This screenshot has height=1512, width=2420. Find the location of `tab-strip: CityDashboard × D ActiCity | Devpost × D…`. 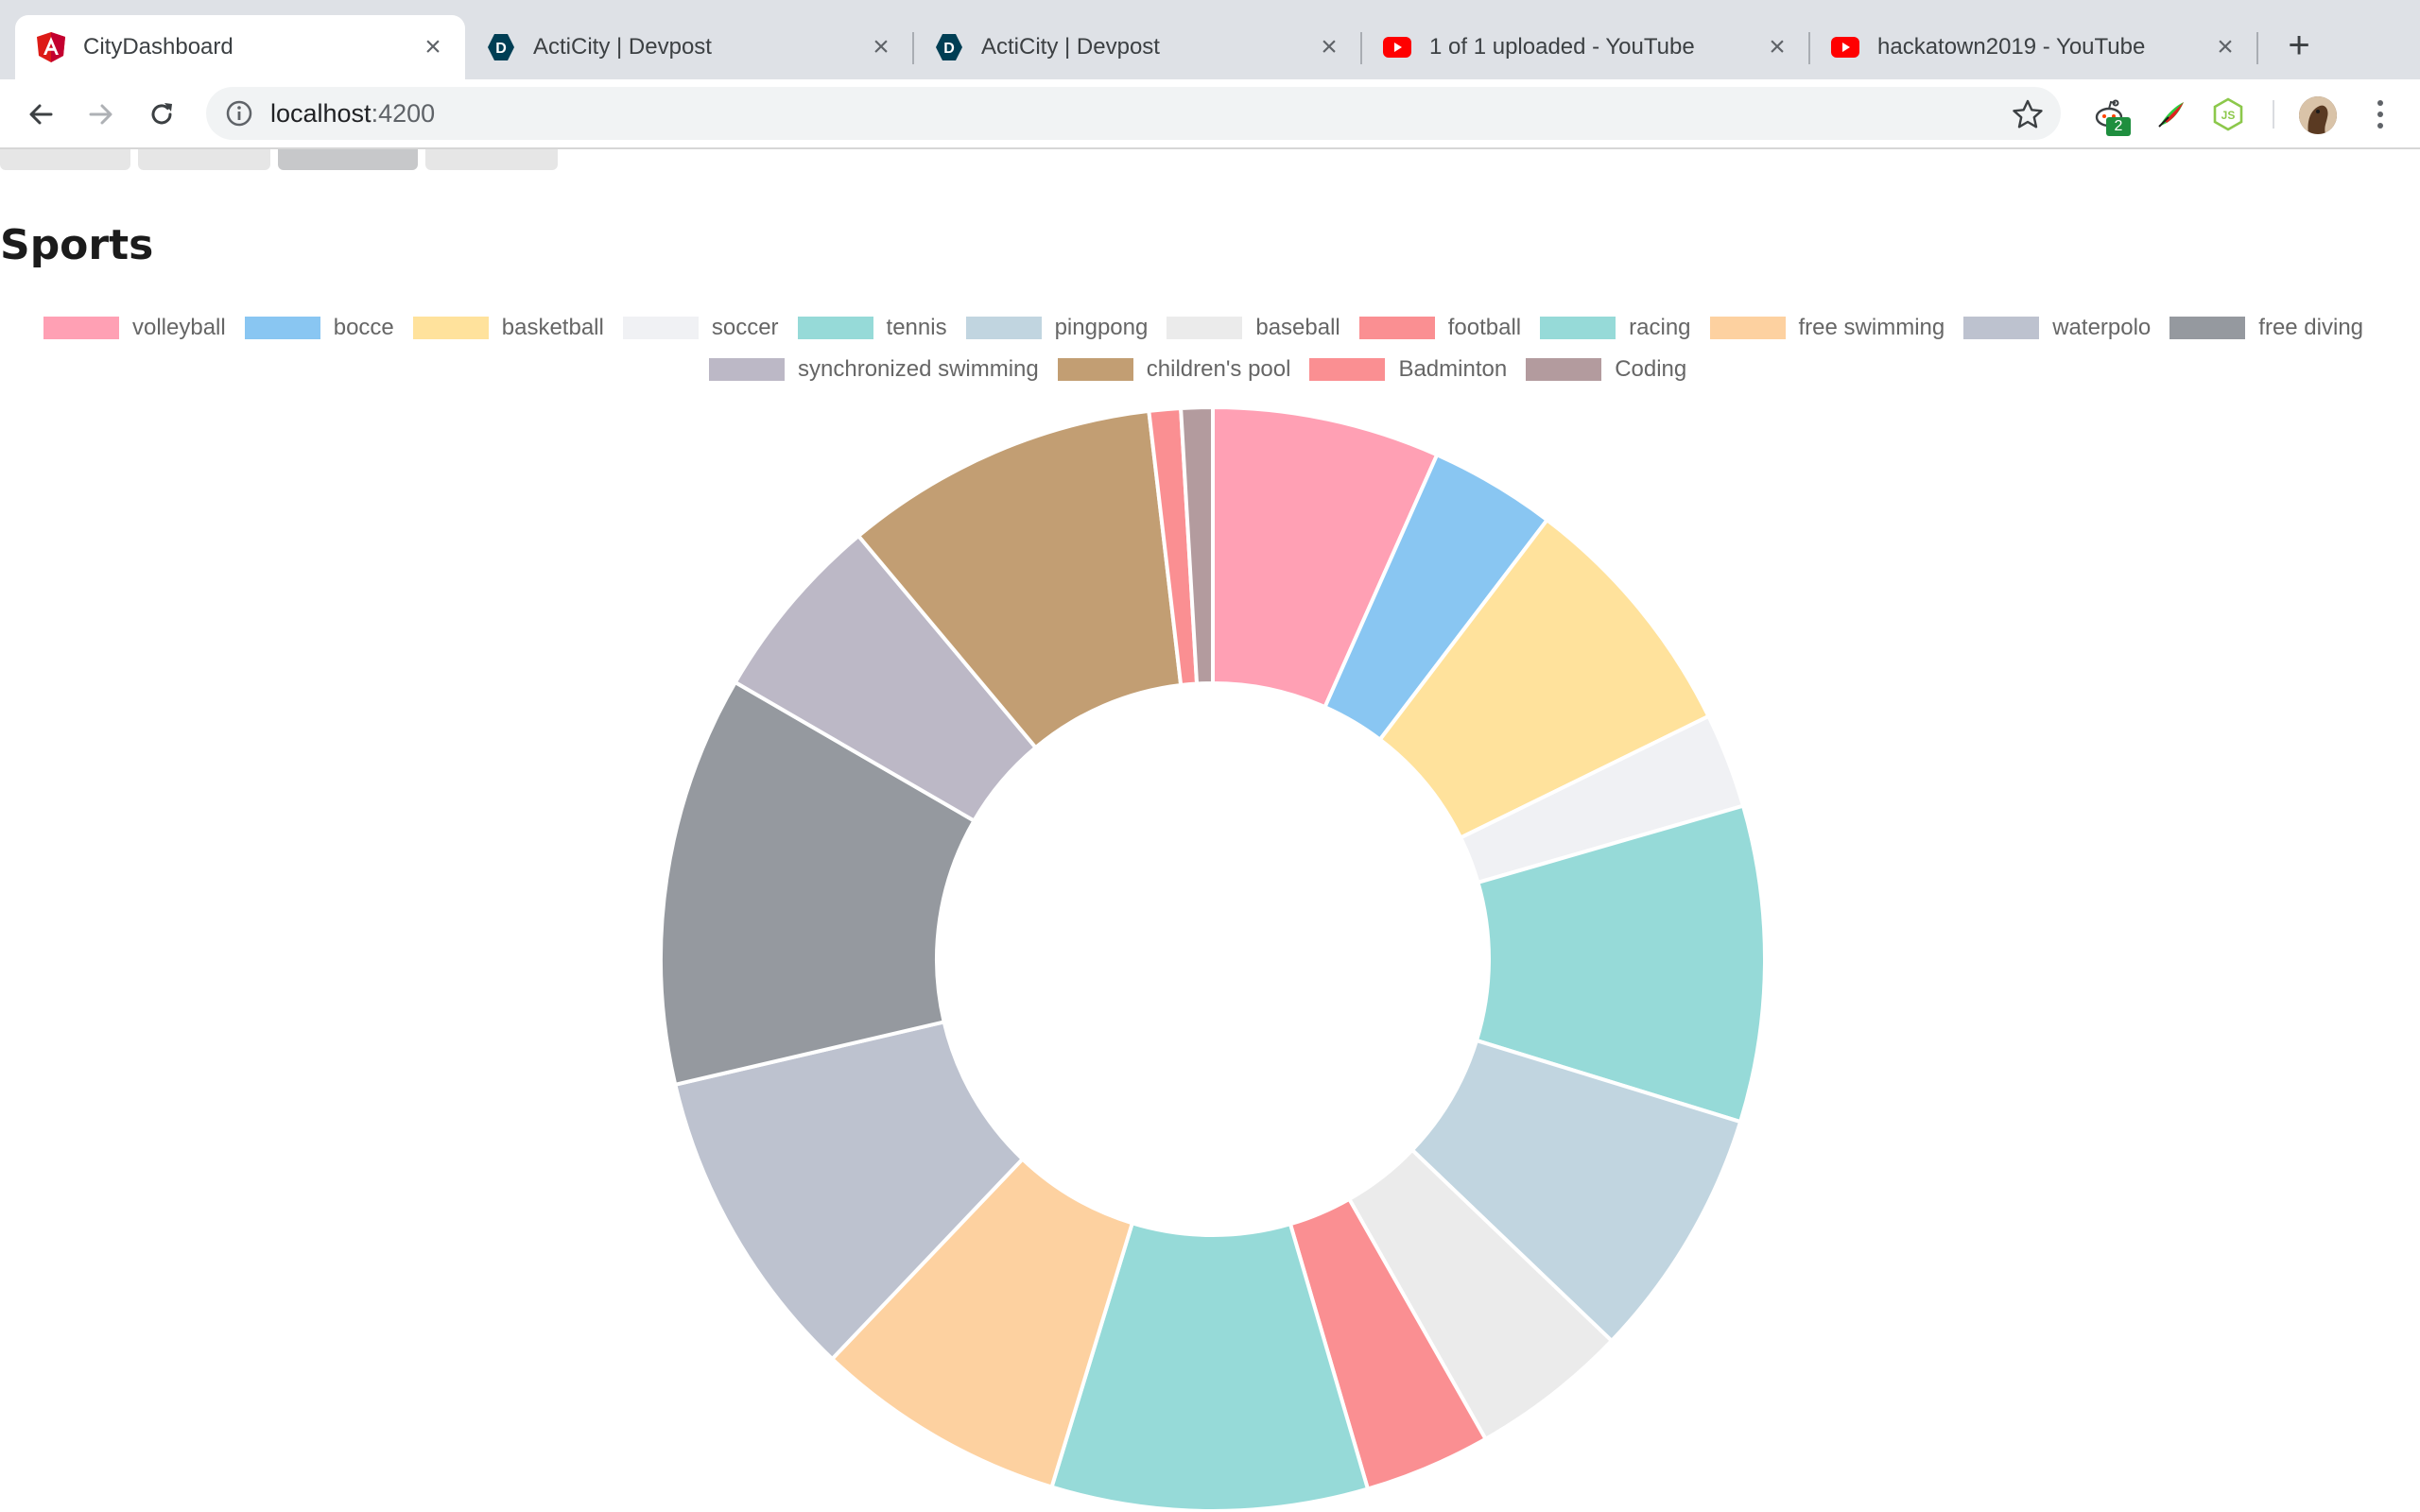

tab-strip: CityDashboard × D ActiCity | Devpost × D… is located at coordinates (1210, 39).